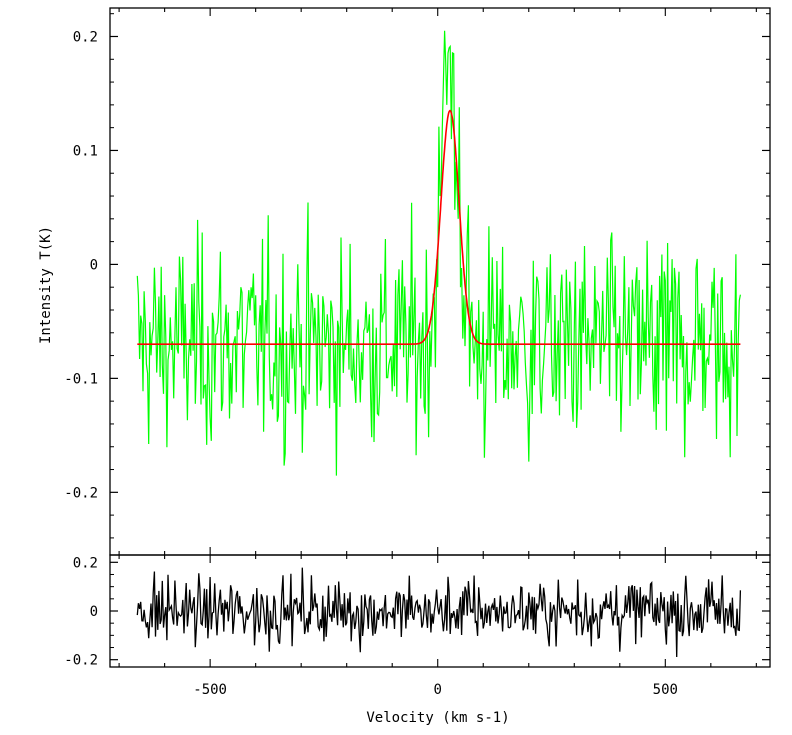 This screenshot has width=792, height=735. What do you see at coordinates (94, 265) in the screenshot?
I see `main-ytick-label: 0` at bounding box center [94, 265].